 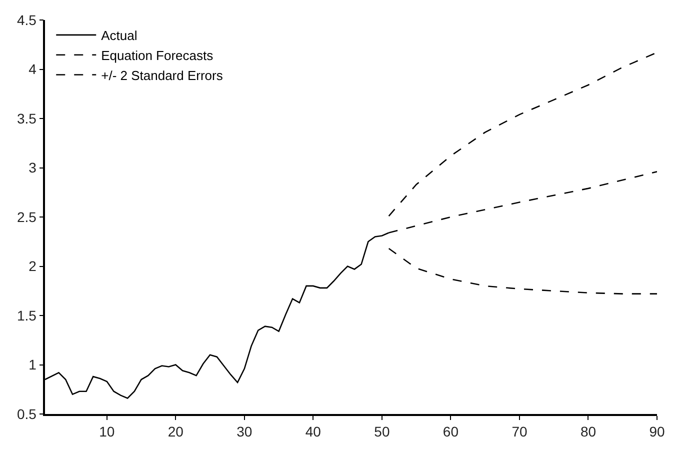 What do you see at coordinates (244, 432) in the screenshot?
I see `x-tick-label: 30` at bounding box center [244, 432].